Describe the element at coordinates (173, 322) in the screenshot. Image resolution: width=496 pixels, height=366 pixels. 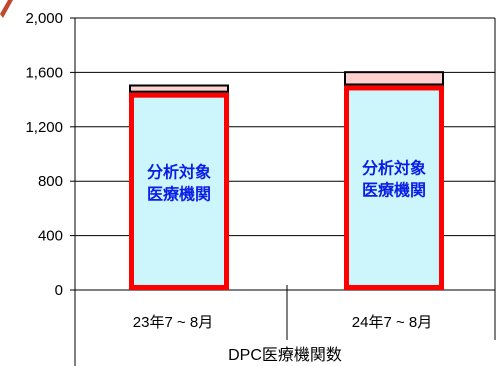
I see `x-category-label: 23年7 ~ 8月` at that location.